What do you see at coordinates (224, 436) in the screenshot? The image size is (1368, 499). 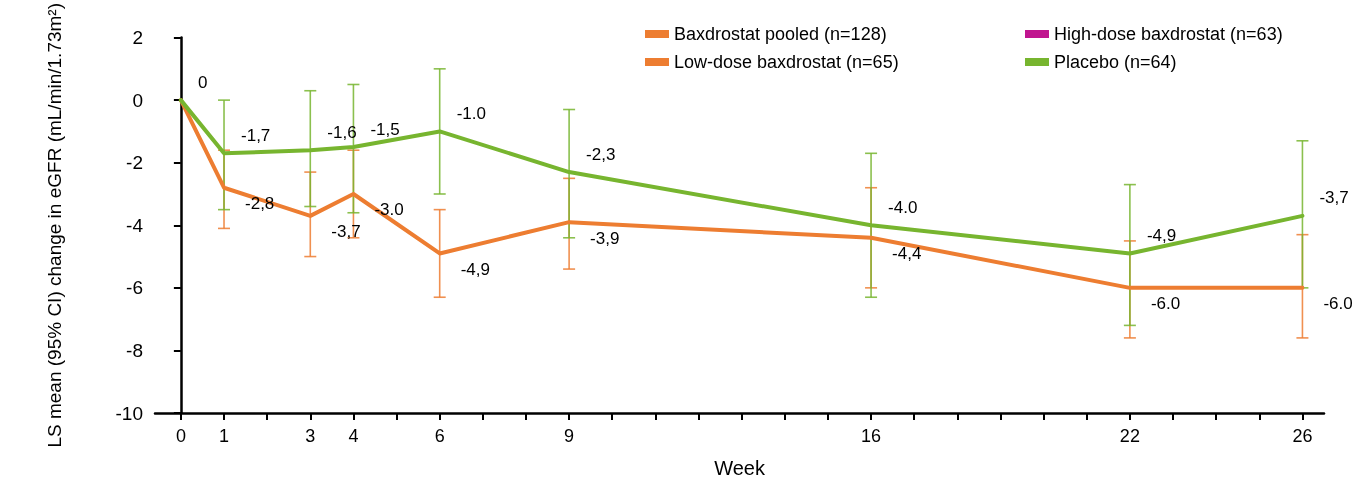 I see `x-tick-label: 1` at bounding box center [224, 436].